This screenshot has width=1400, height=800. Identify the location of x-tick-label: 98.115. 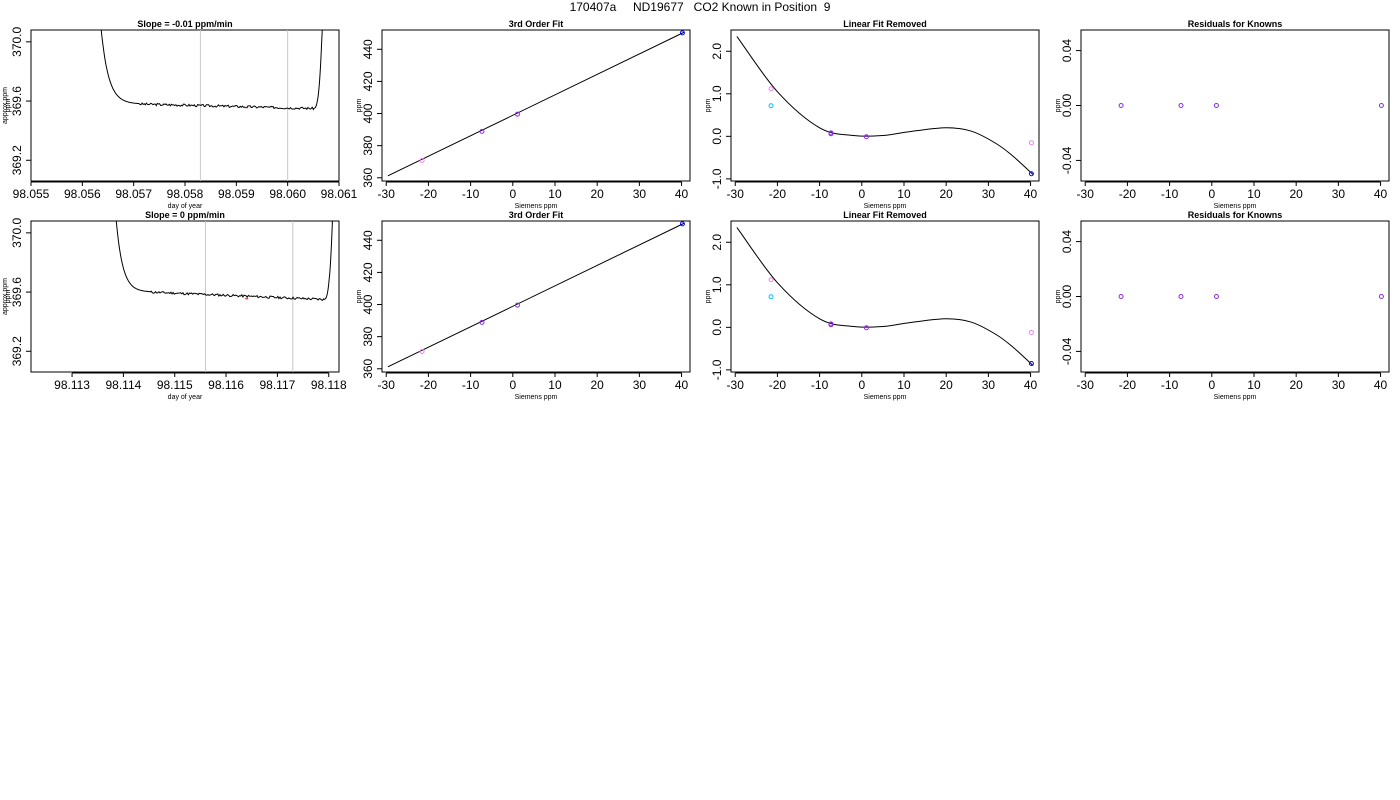
(175, 385).